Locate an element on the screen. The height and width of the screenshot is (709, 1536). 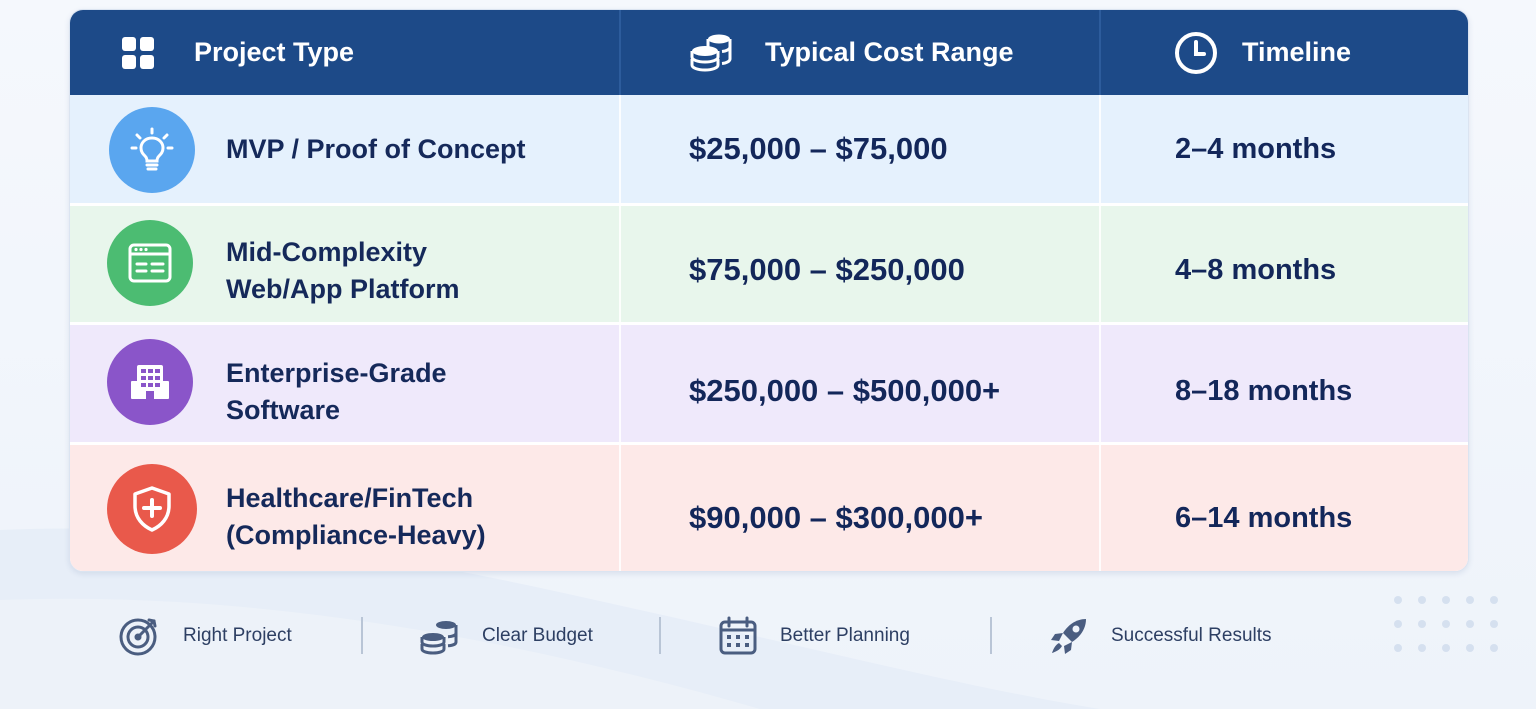
footer-item-clear-budget: Clear Budget is located at coordinates (505, 636).